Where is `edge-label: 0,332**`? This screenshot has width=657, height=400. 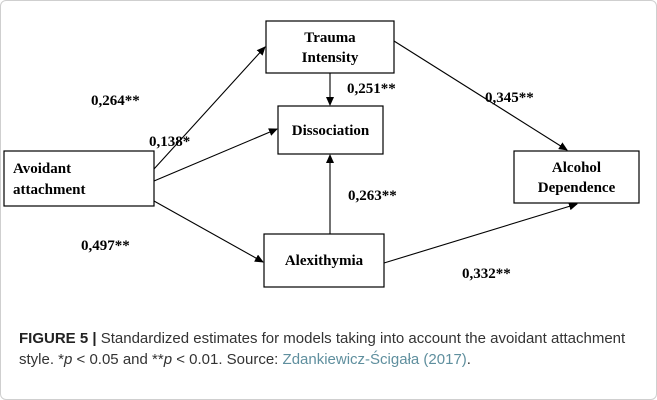
edge-label: 0,332** is located at coordinates (486, 274).